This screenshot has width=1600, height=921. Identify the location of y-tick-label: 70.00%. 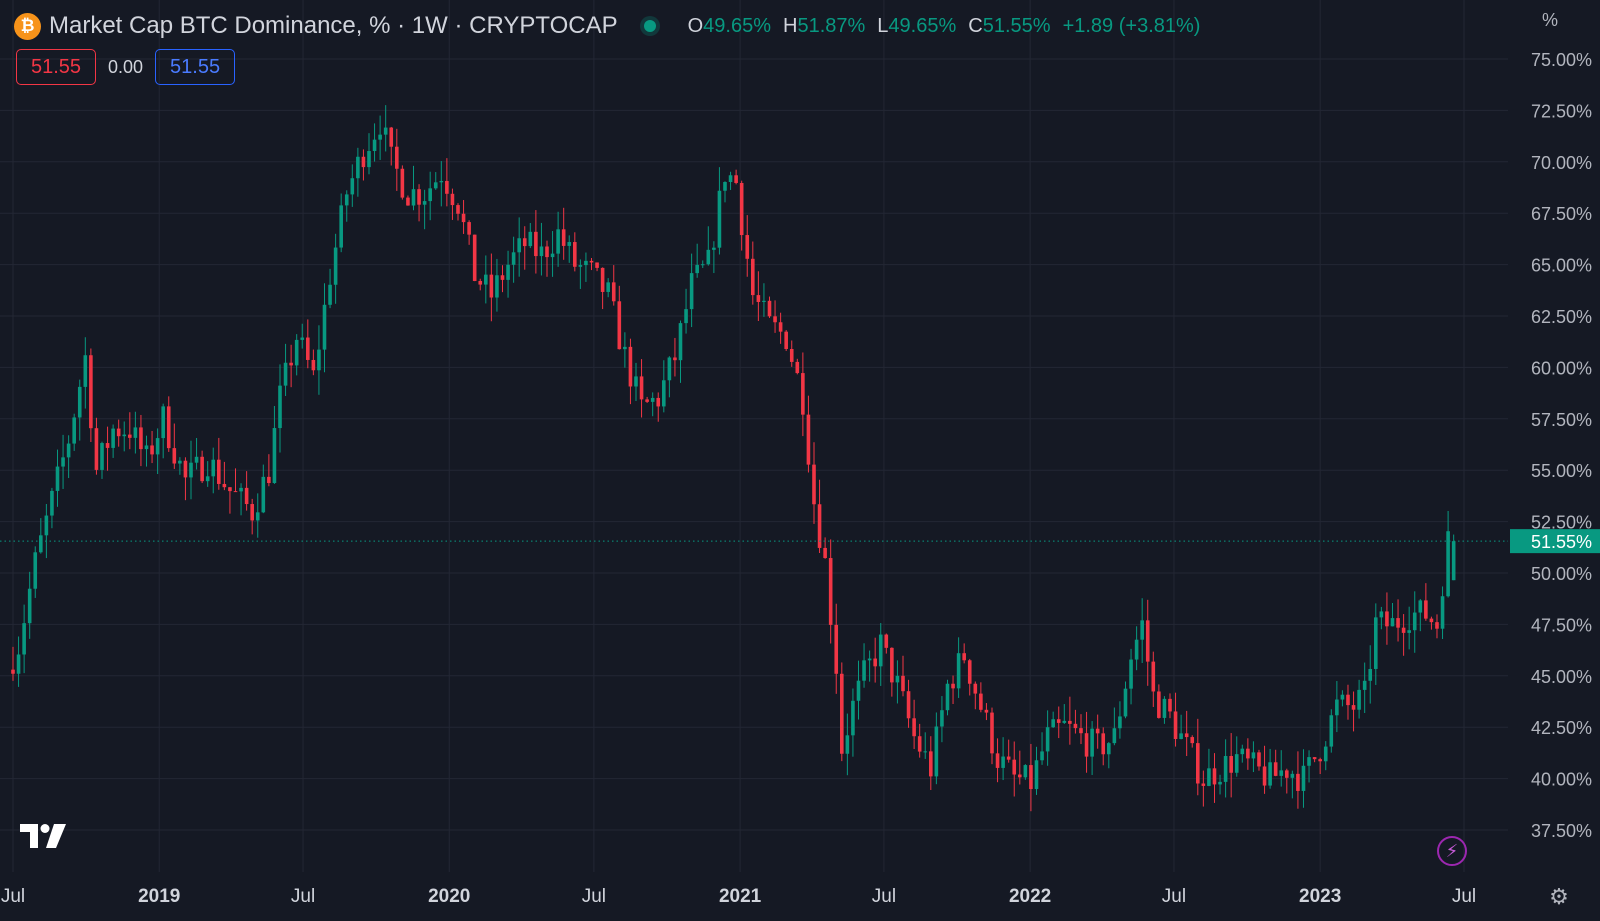
(1561, 163).